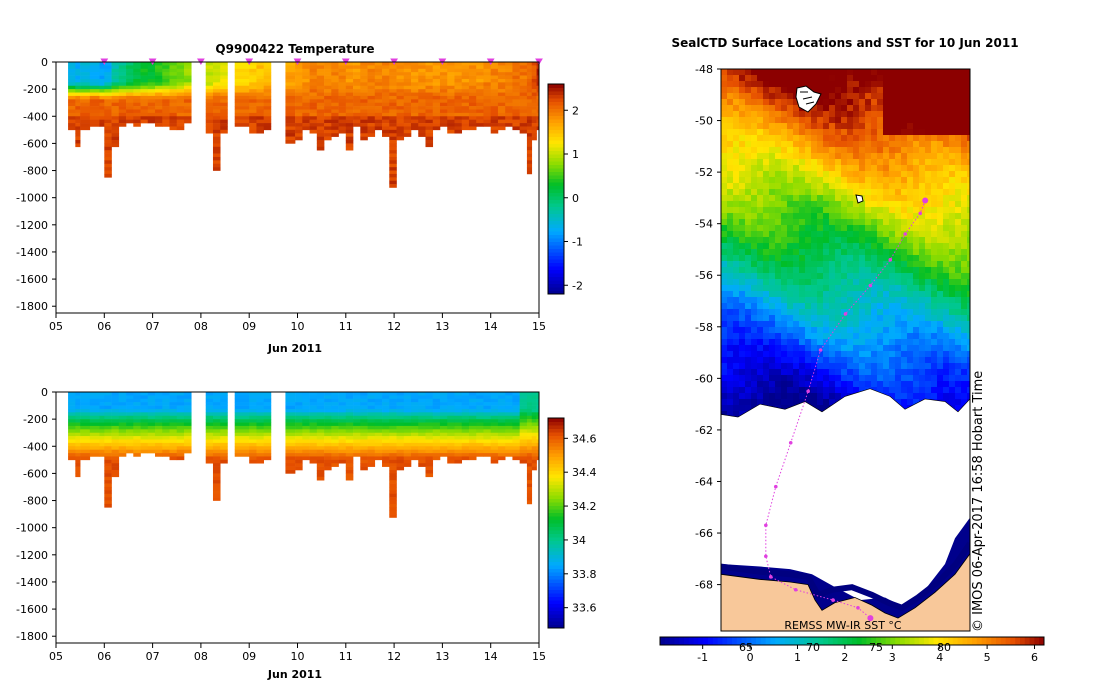 This screenshot has width=1099, height=700. What do you see at coordinates (104, 326) in the screenshot?
I see `x-tick-label: 06` at bounding box center [104, 326].